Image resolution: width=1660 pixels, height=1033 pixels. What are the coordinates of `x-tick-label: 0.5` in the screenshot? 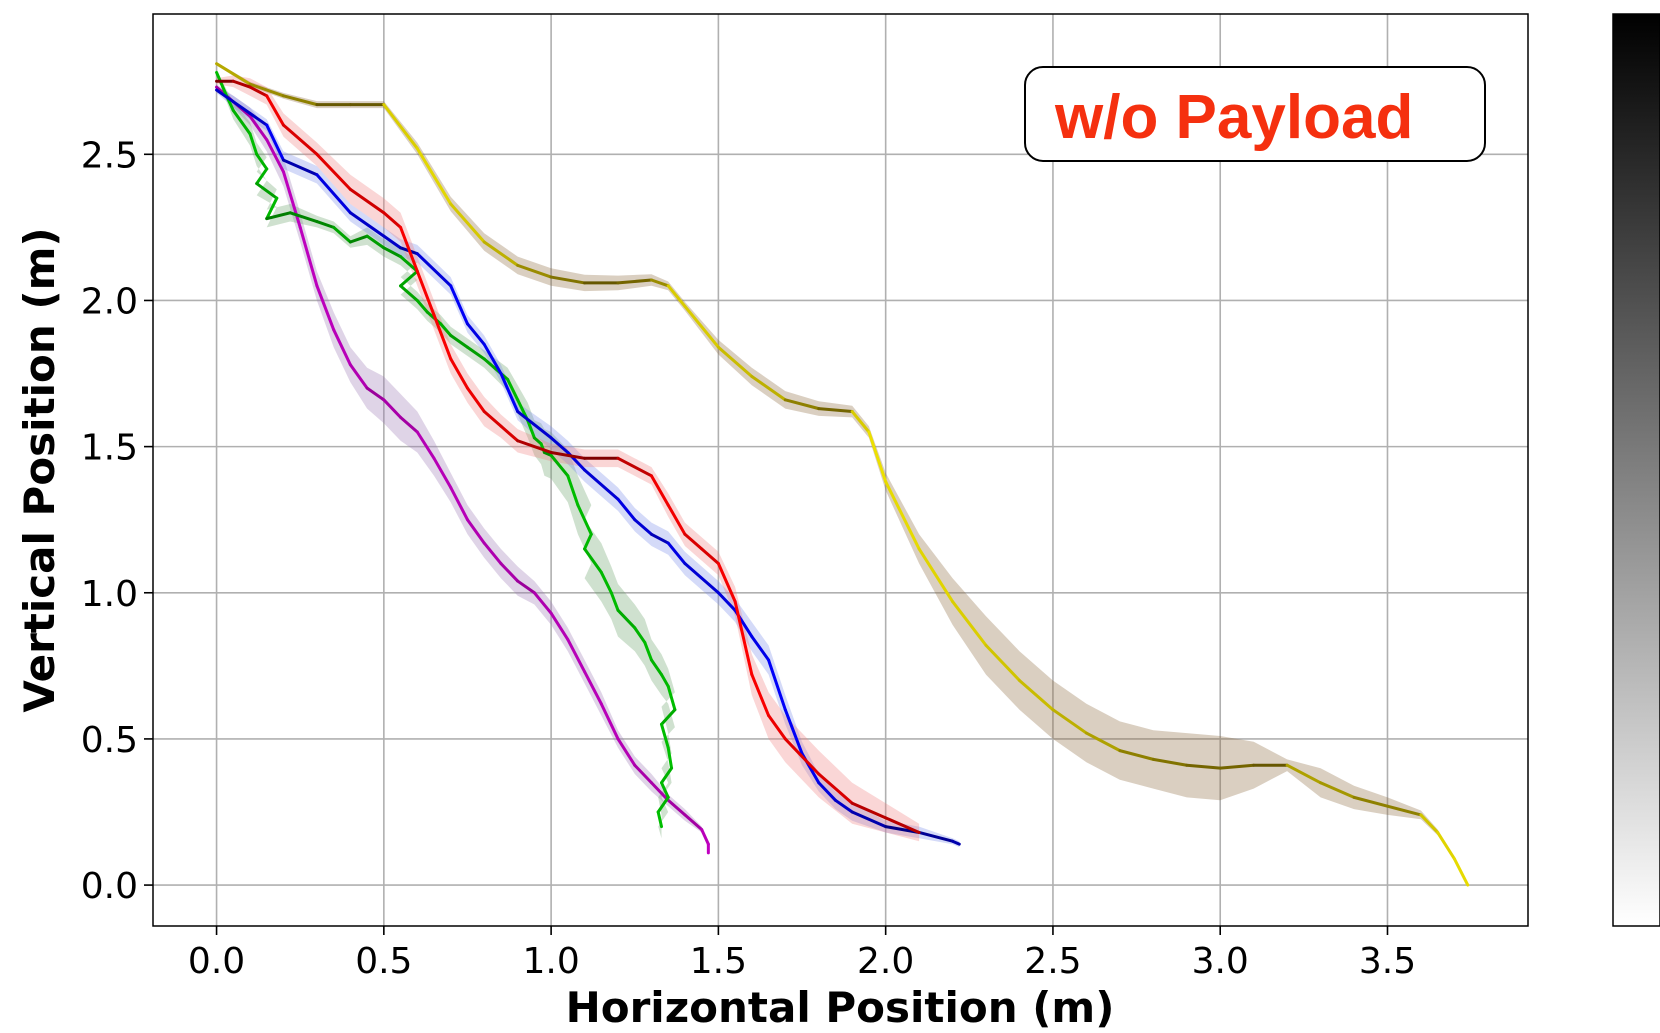 It's located at (383, 961).